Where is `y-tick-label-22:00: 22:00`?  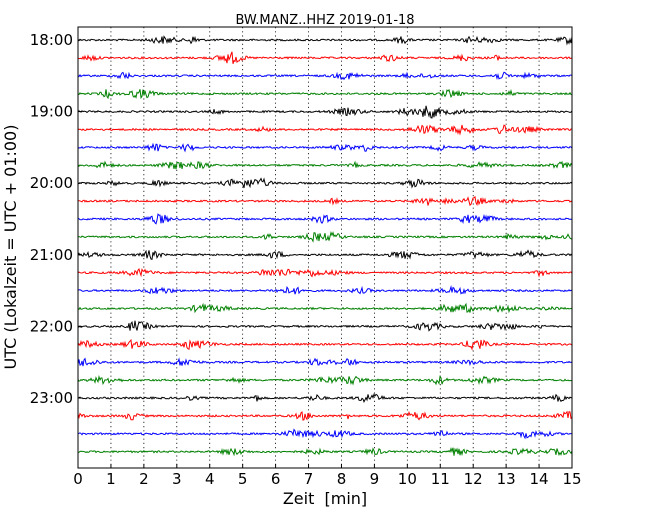
y-tick-label-22:00: 22:00 is located at coordinates (51, 326).